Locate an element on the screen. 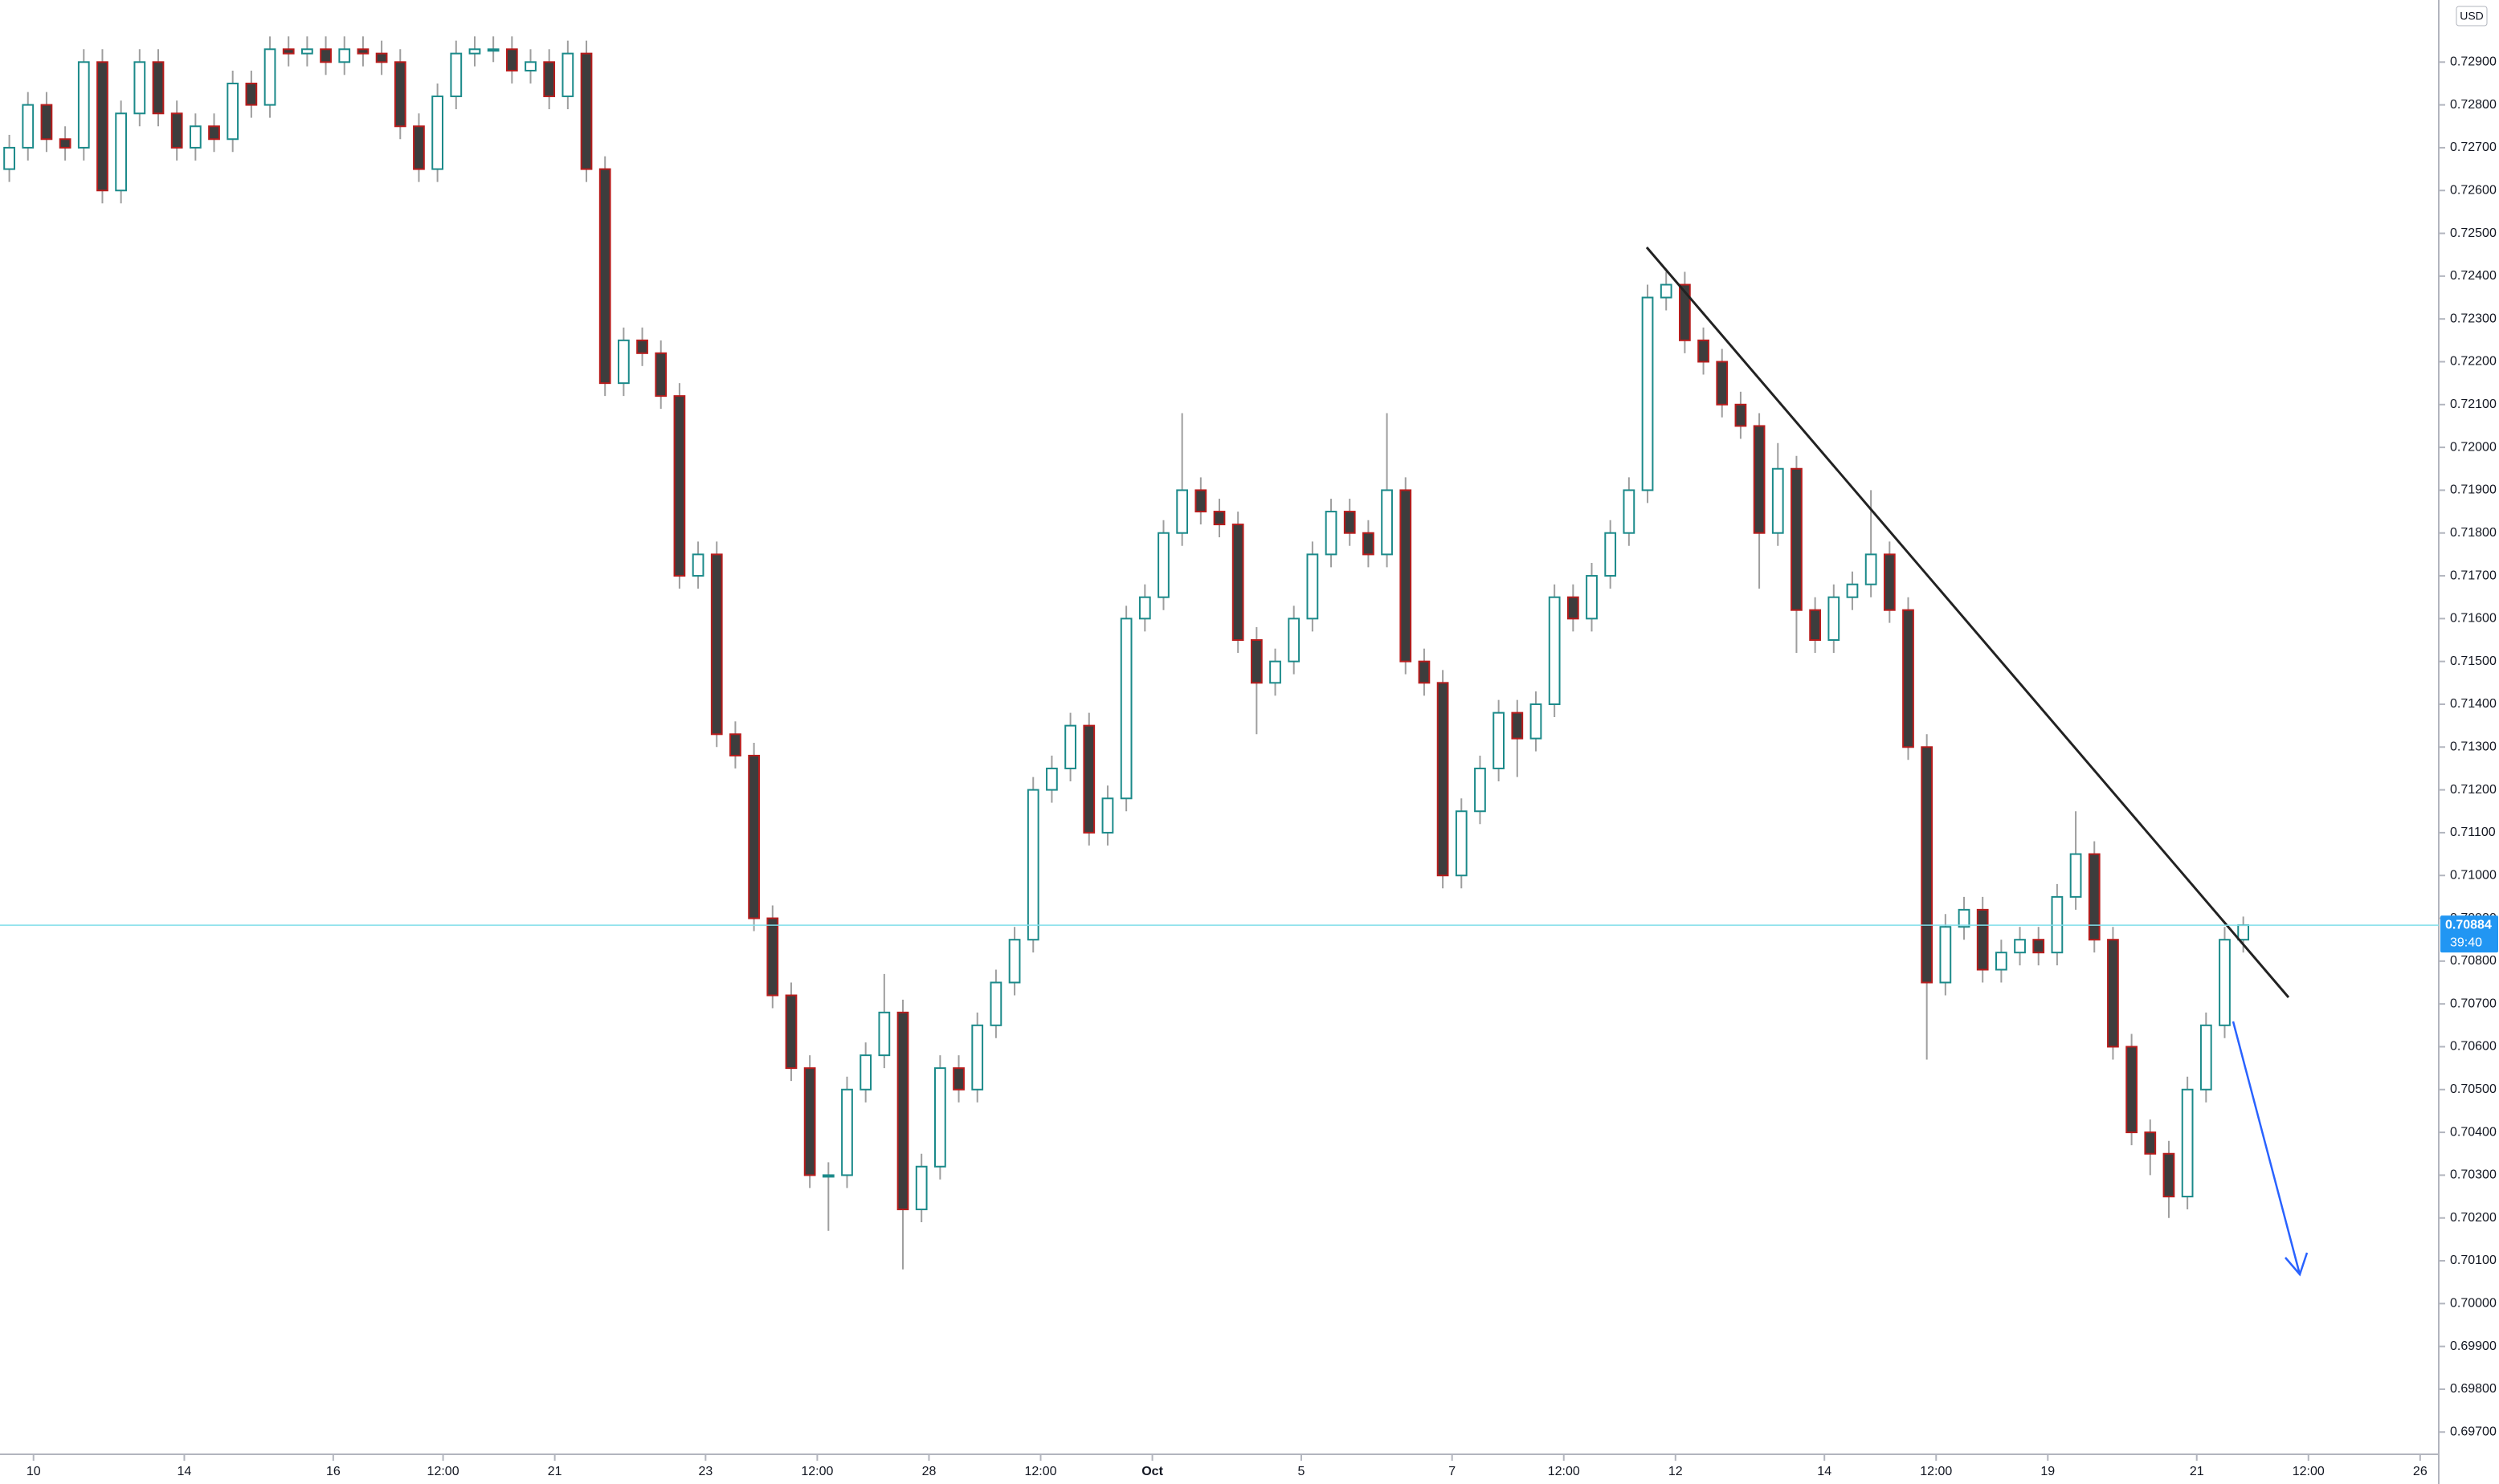 The width and height of the screenshot is (2499, 1484). y-tick-label: 0.72300 is located at coordinates (2473, 318).